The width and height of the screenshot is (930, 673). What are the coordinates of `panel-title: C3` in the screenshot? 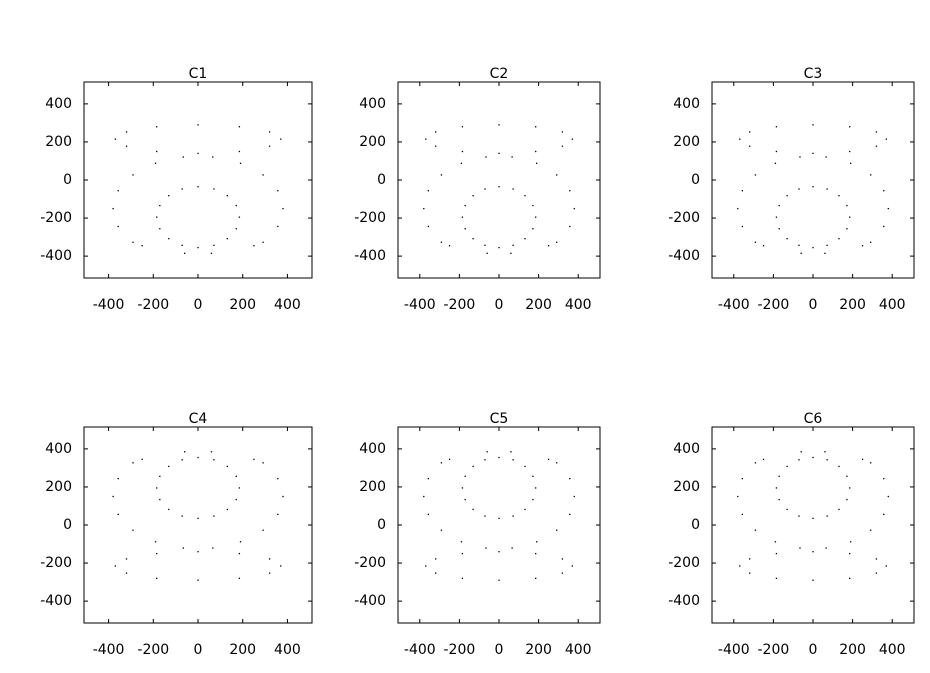 It's located at (813, 74).